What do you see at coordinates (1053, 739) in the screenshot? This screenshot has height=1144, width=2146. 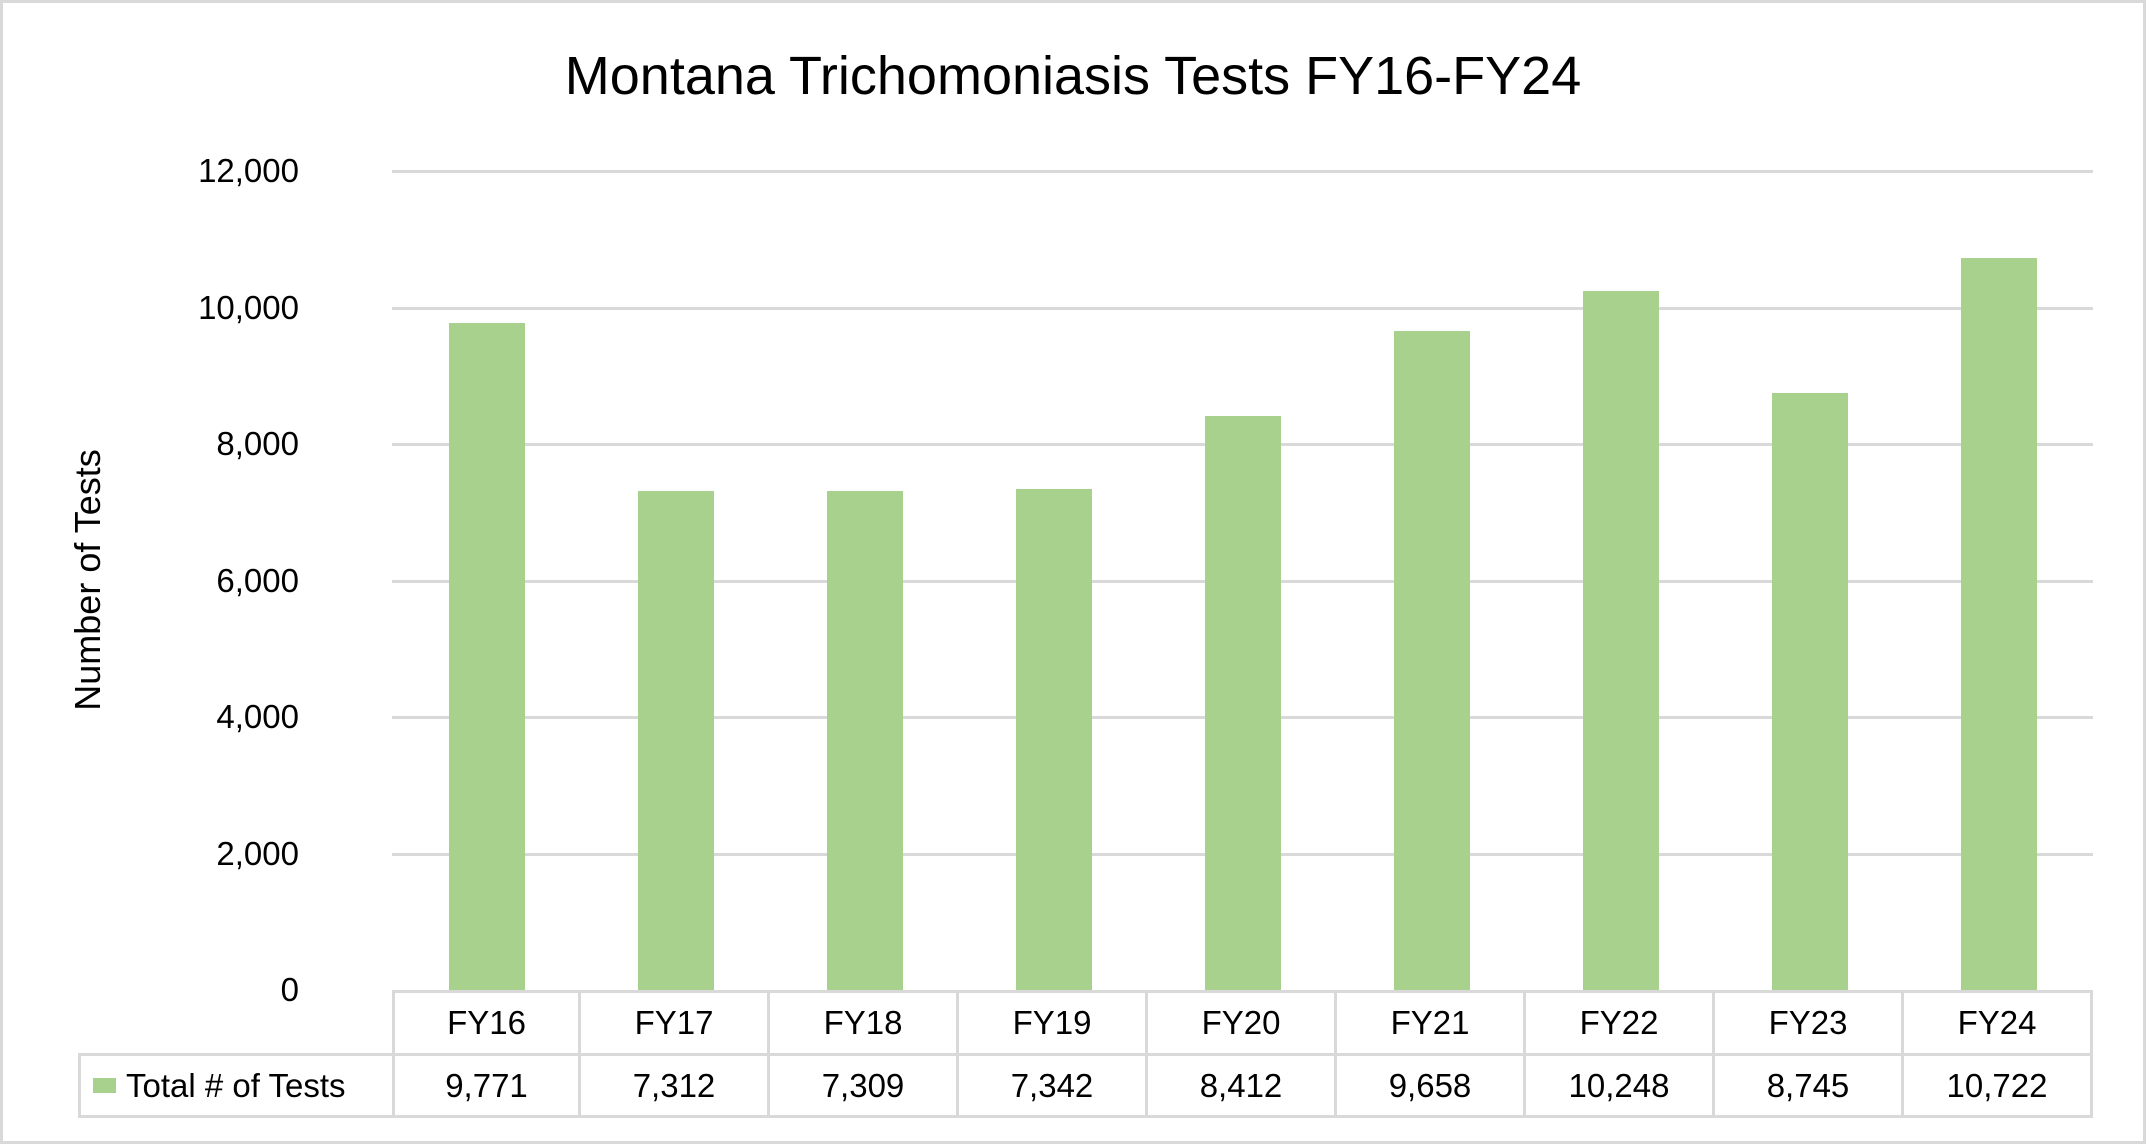 I see `bar-fy19` at bounding box center [1053, 739].